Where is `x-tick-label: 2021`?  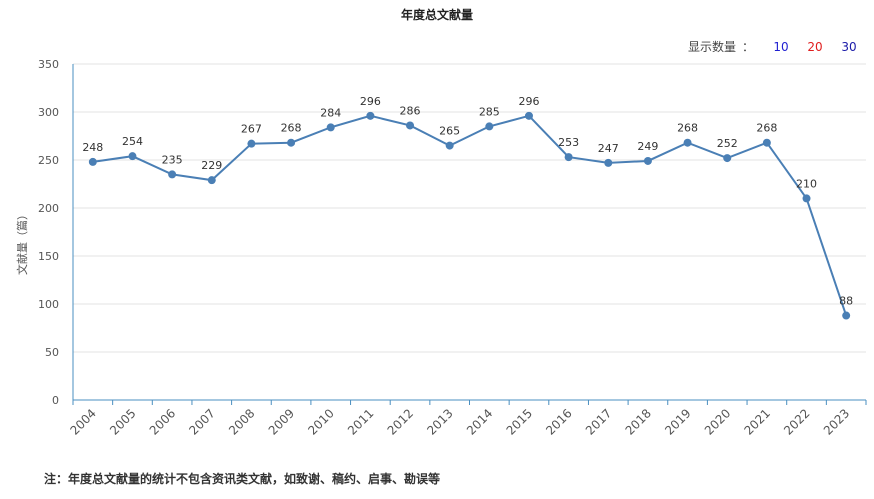
x-tick-label: 2021 is located at coordinates (756, 421).